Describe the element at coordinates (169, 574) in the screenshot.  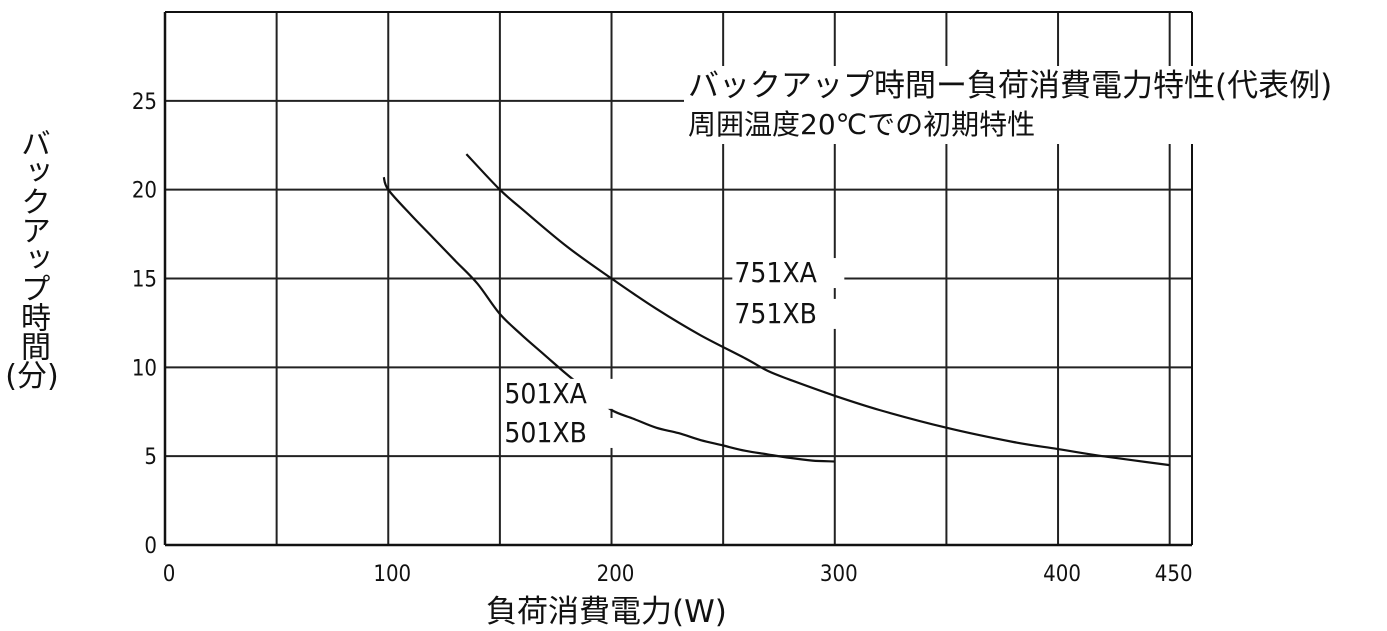
I see `x-tick-label: 0` at that location.